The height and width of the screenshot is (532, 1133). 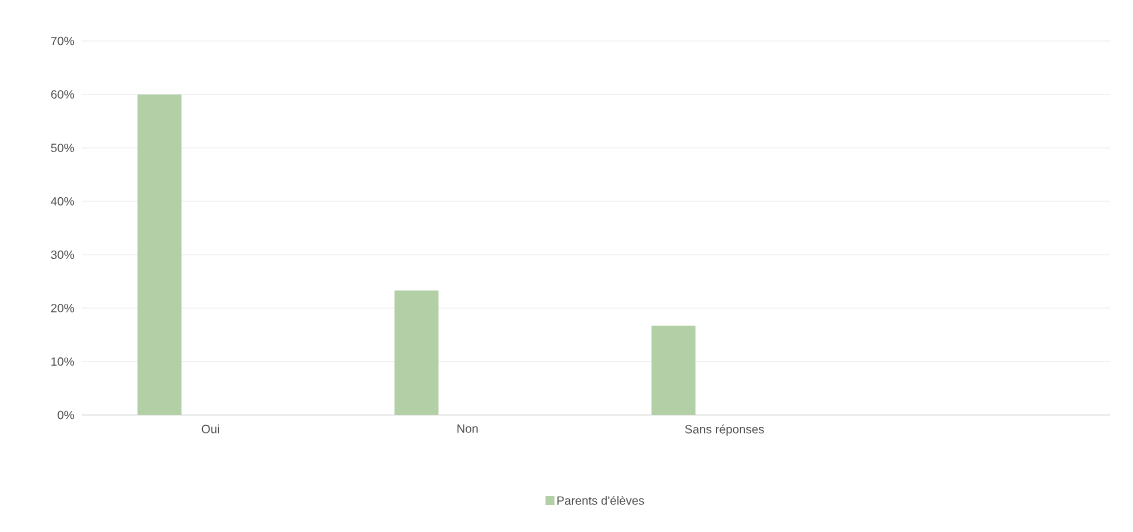 I want to click on y-tick-label: 40%, so click(x=62, y=201).